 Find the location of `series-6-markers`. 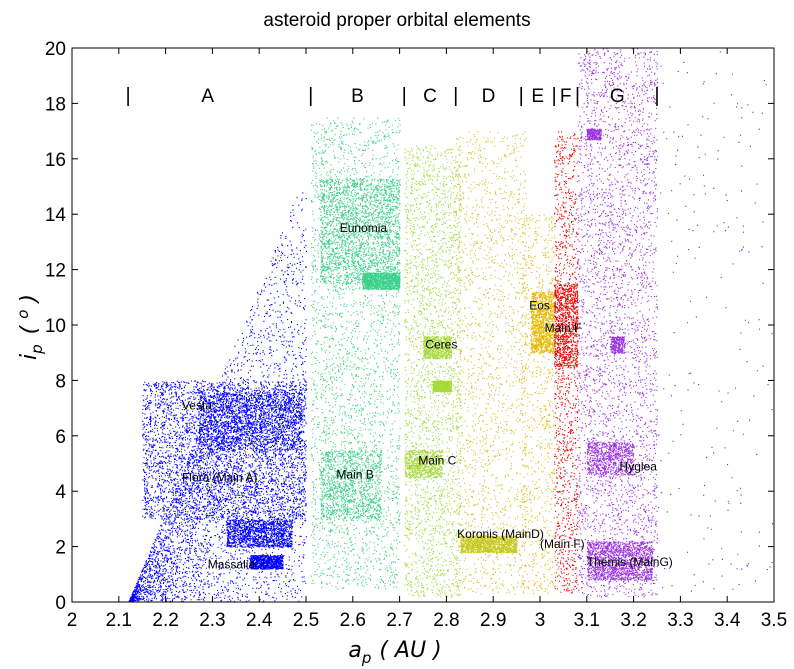

series-6-markers is located at coordinates (618, 323).